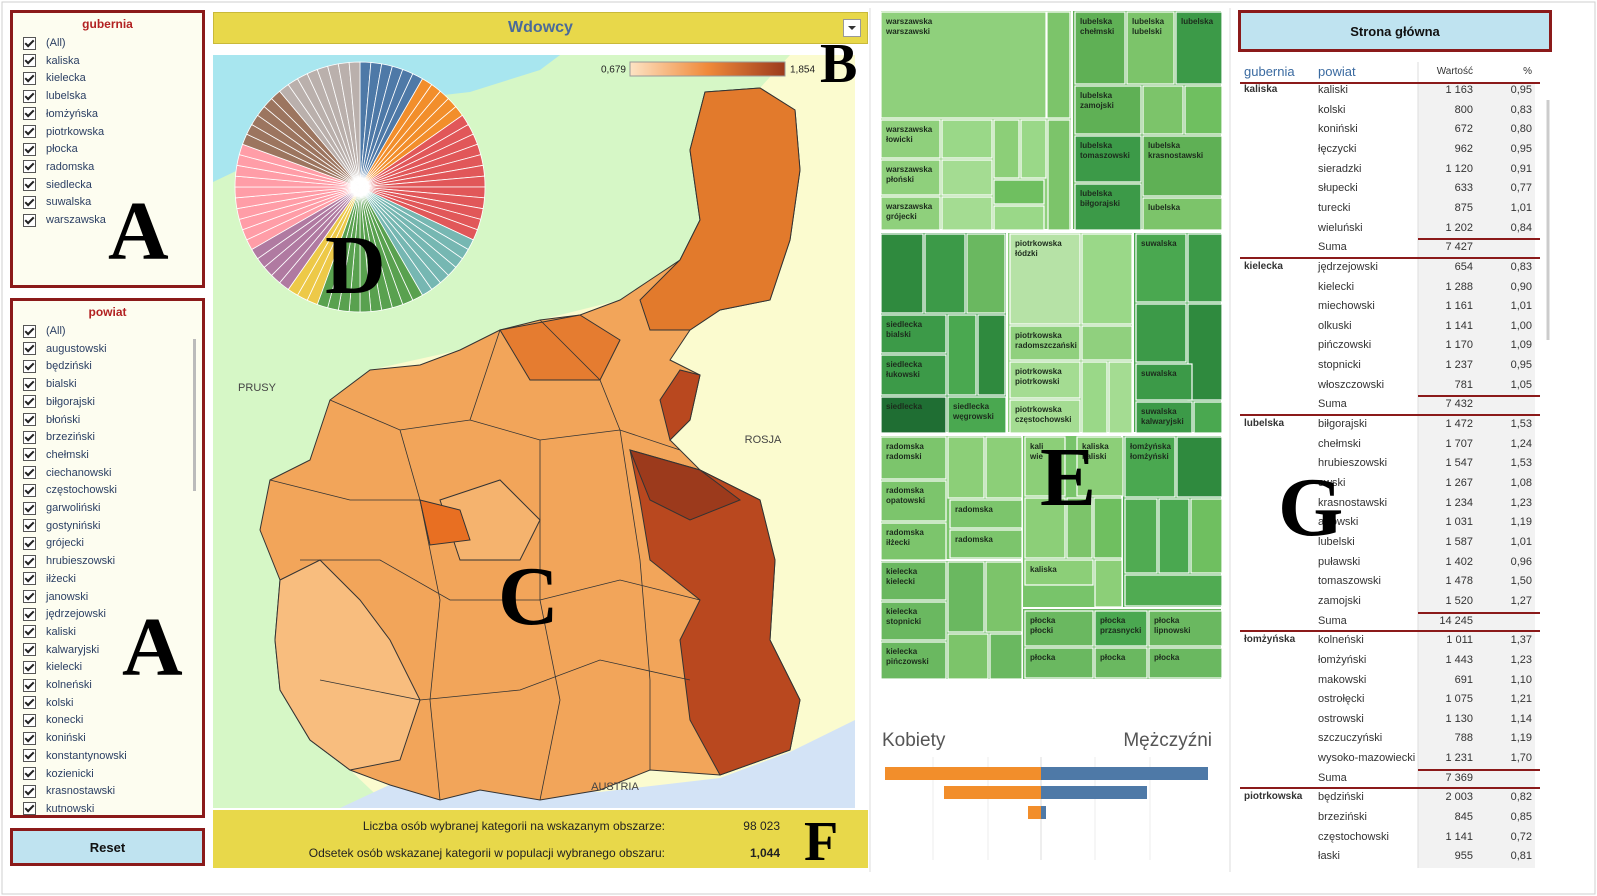 This screenshot has width=1597, height=896. What do you see at coordinates (59, 402) in the screenshot?
I see `filter-item: biłgorajski` at bounding box center [59, 402].